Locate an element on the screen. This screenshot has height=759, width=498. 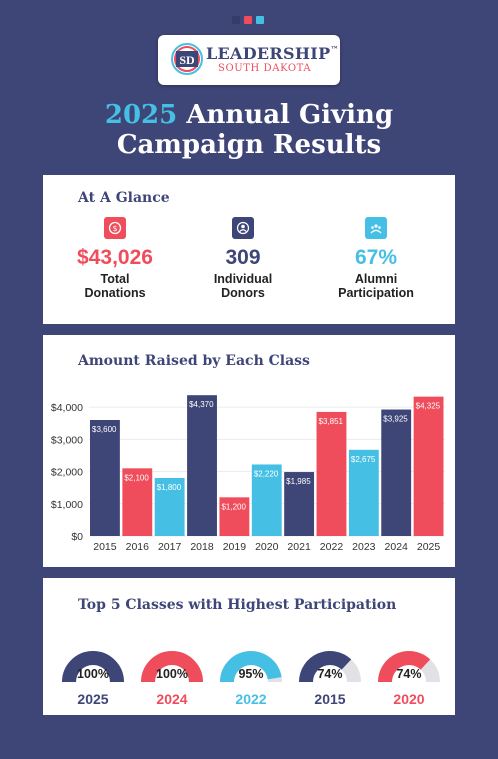
y-tick-label: $2,000 is located at coordinates (67, 473).